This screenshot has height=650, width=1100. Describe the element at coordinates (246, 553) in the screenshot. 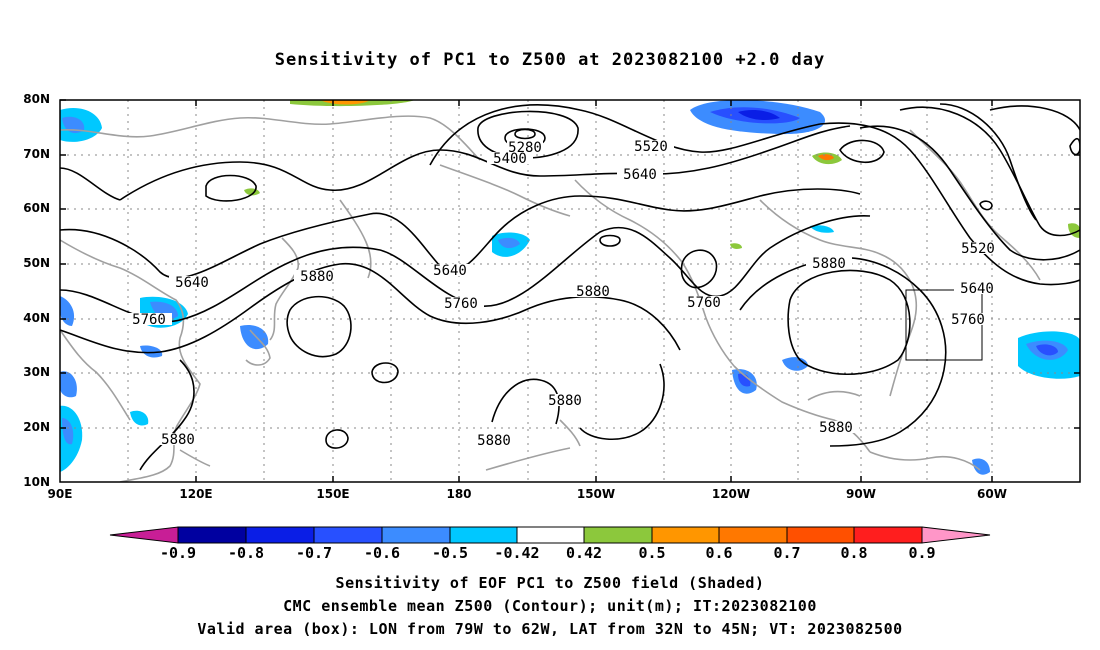

I see `colorbar-label: -0.8` at that location.